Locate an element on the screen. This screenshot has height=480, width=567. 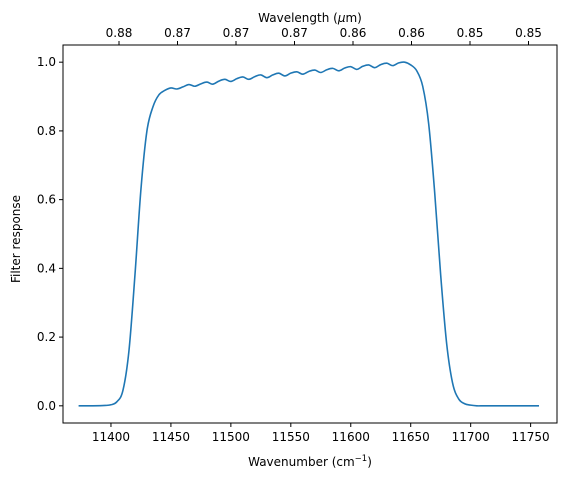
y-axis-ticks: 0.0 0.2 0.4 0.6 0.8 1.0 is located at coordinates (50, 234).